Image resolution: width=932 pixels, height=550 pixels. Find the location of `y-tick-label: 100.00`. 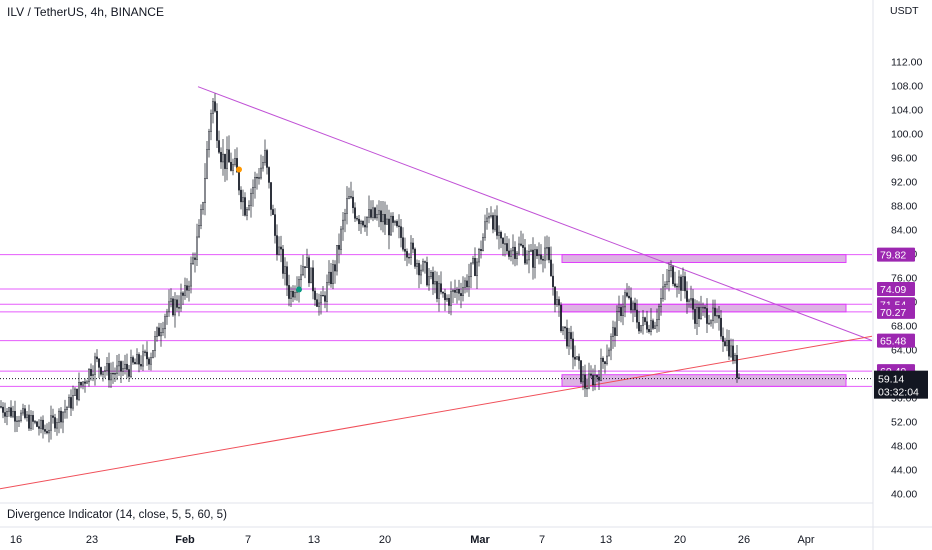

y-tick-label: 100.00 is located at coordinates (907, 135).